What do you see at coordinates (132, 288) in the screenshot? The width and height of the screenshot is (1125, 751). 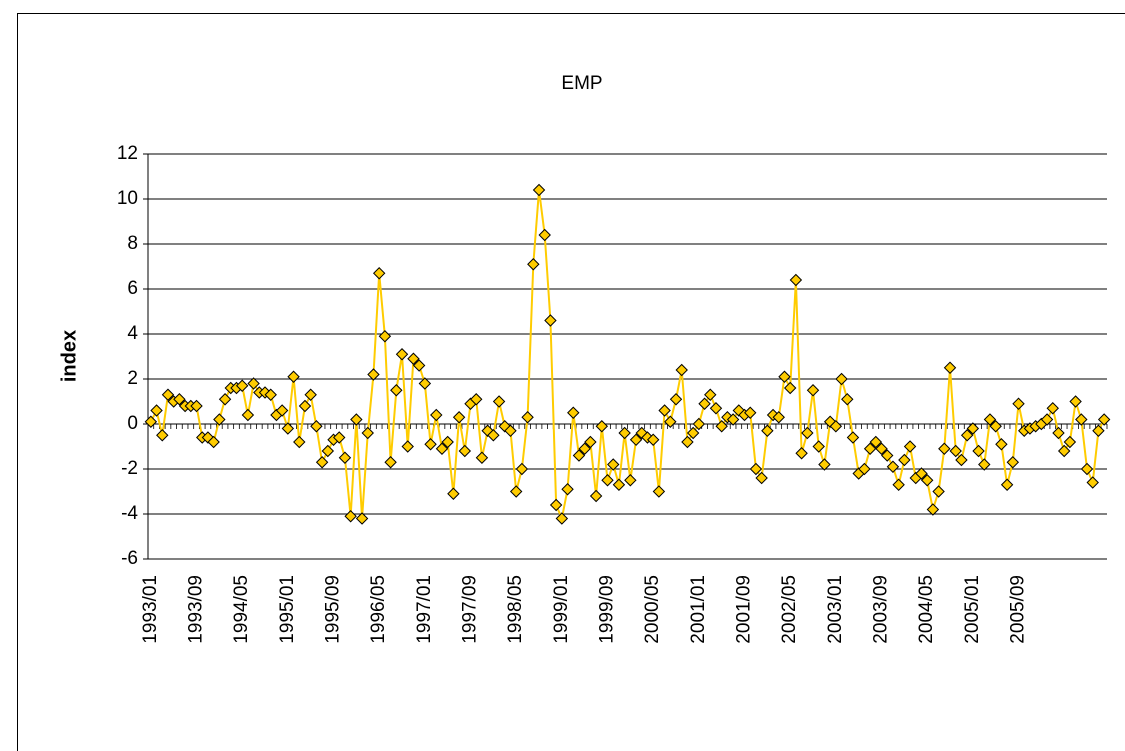 I see `y-tick-label: 6` at bounding box center [132, 288].